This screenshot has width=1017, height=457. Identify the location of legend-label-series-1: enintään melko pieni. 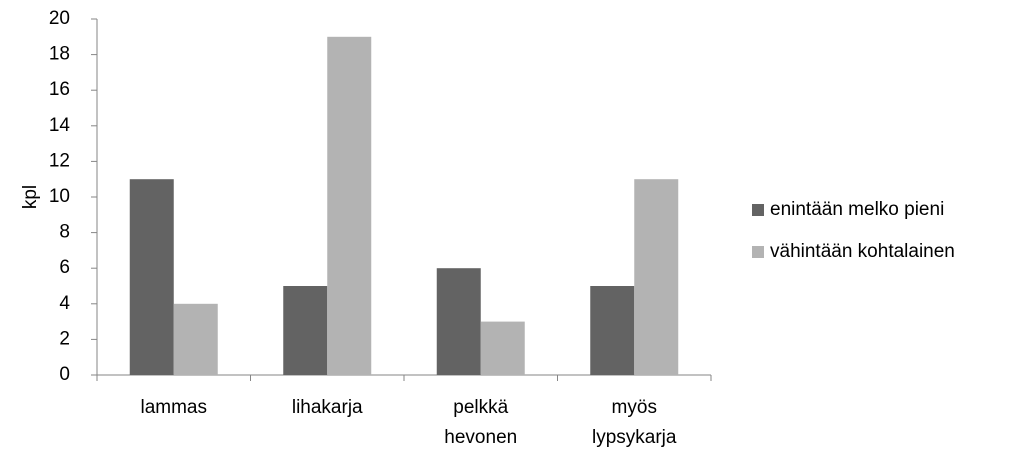
(857, 209).